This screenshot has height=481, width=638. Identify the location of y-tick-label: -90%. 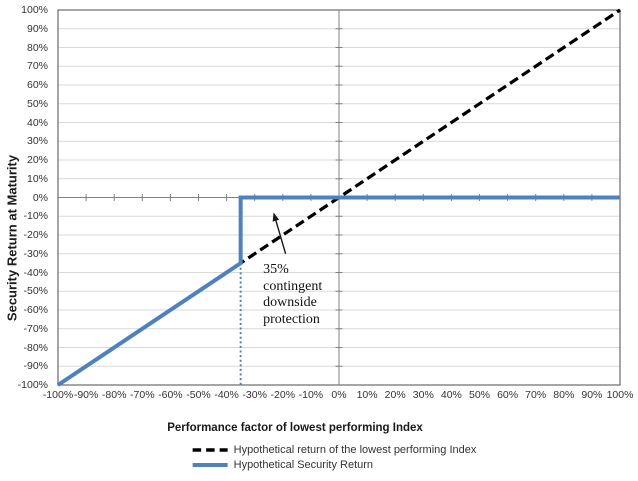
(35, 366).